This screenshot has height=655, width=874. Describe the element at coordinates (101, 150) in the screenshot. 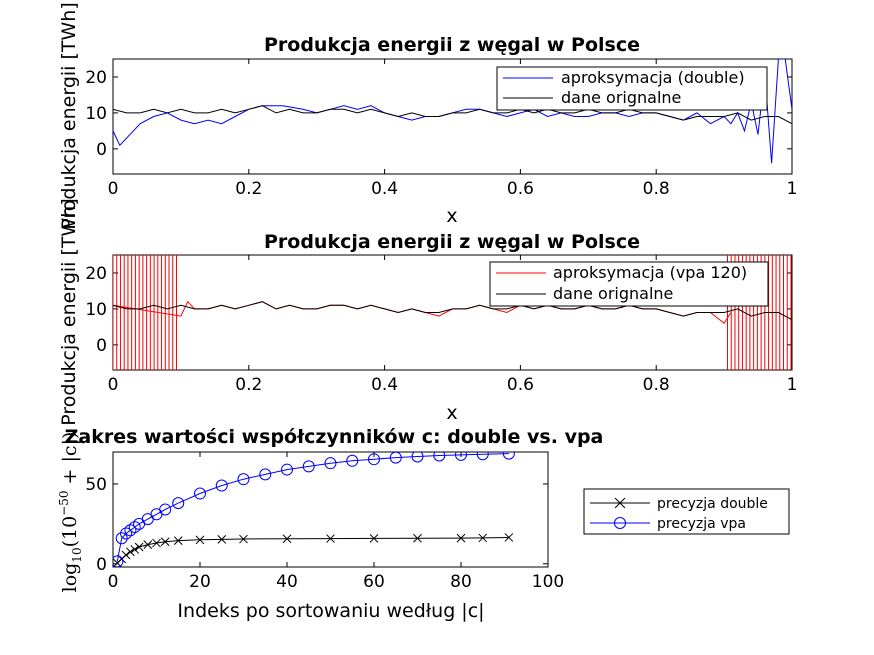

I see `panel-1-ytick-label: 0` at that location.